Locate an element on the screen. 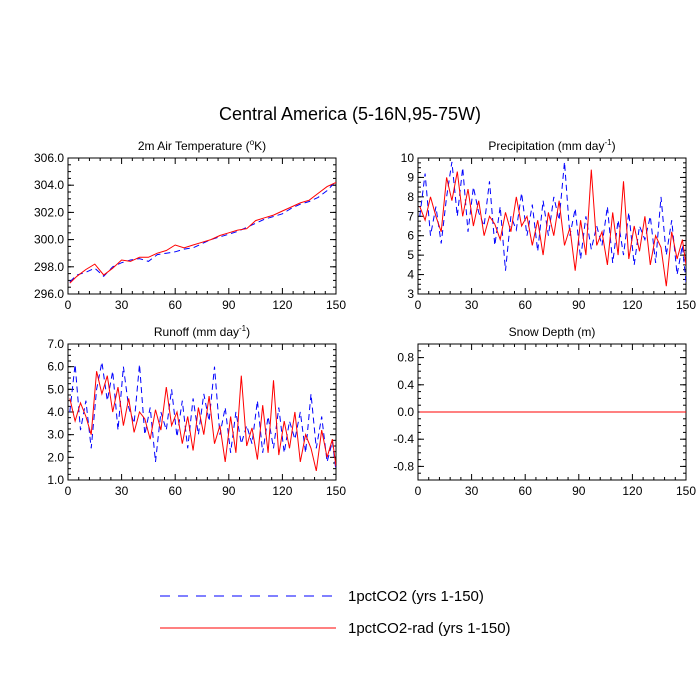  y-tick-label: 5 is located at coordinates (410, 255).